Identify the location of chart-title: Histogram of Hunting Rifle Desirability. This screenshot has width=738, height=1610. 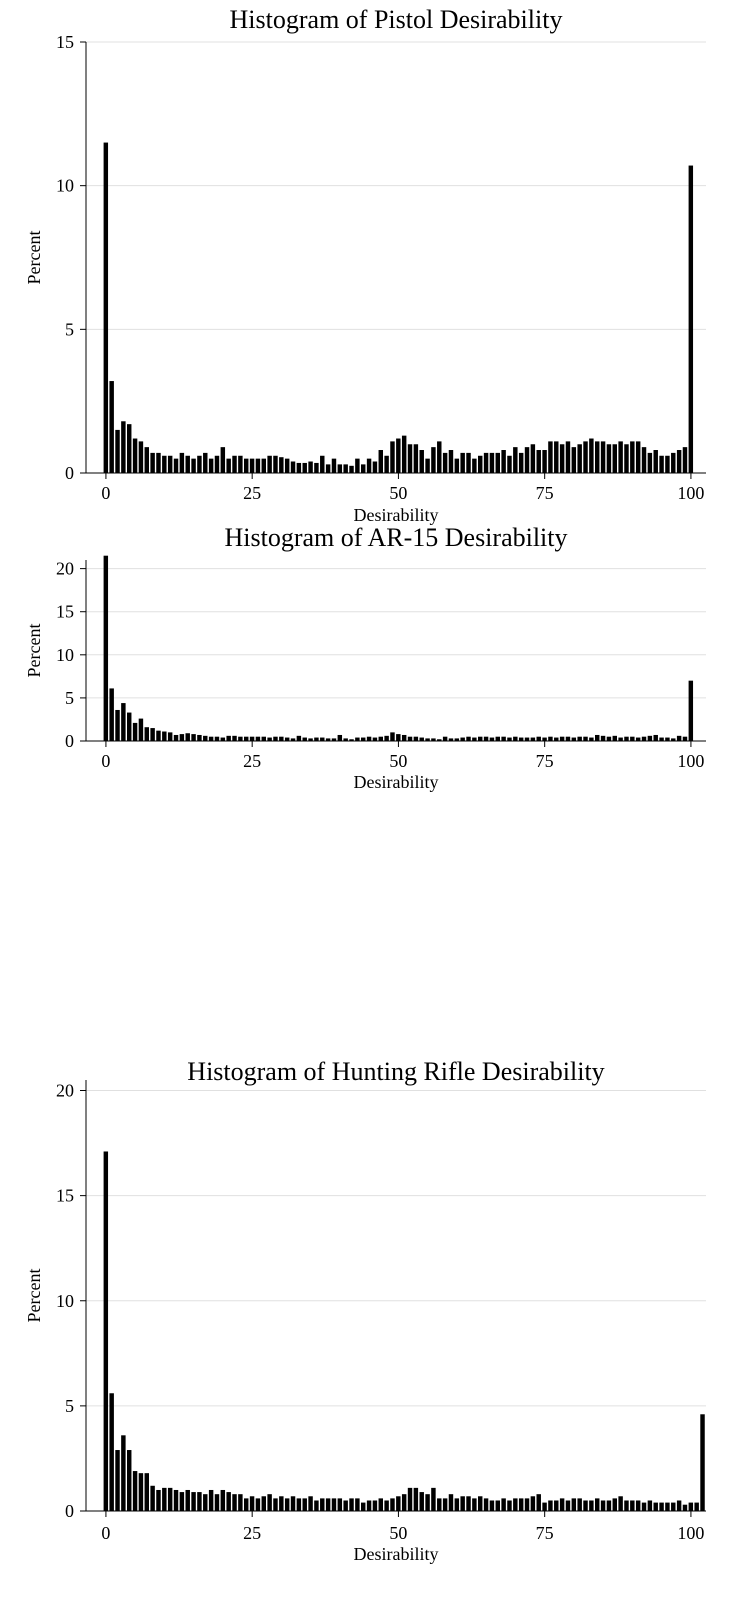
(395, 1071).